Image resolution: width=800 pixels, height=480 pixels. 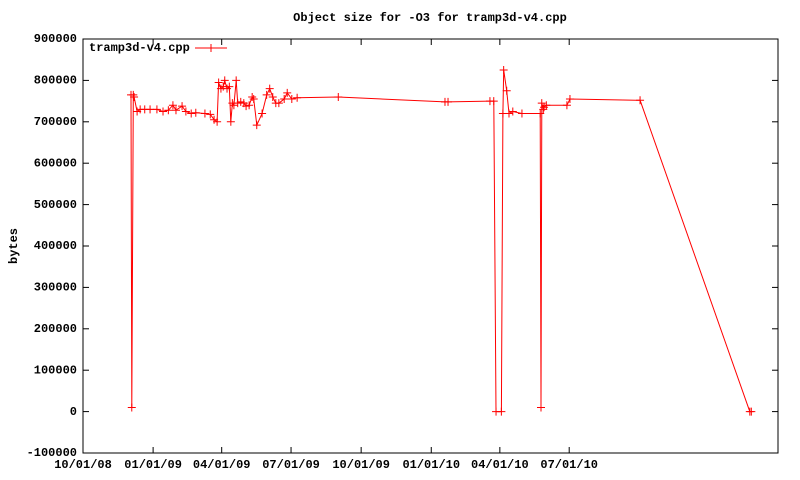 What do you see at coordinates (222, 465) in the screenshot?
I see `x-tick-label: 04/01/09` at bounding box center [222, 465].